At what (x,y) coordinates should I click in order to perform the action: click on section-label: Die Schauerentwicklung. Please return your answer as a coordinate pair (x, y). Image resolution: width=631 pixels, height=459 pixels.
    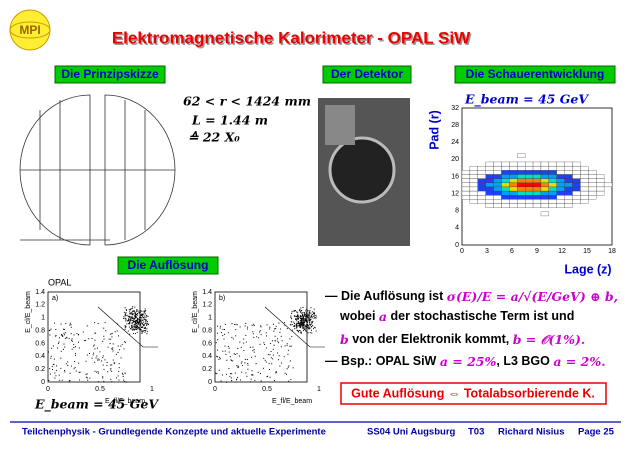
    Looking at the image, I should click on (535, 74).